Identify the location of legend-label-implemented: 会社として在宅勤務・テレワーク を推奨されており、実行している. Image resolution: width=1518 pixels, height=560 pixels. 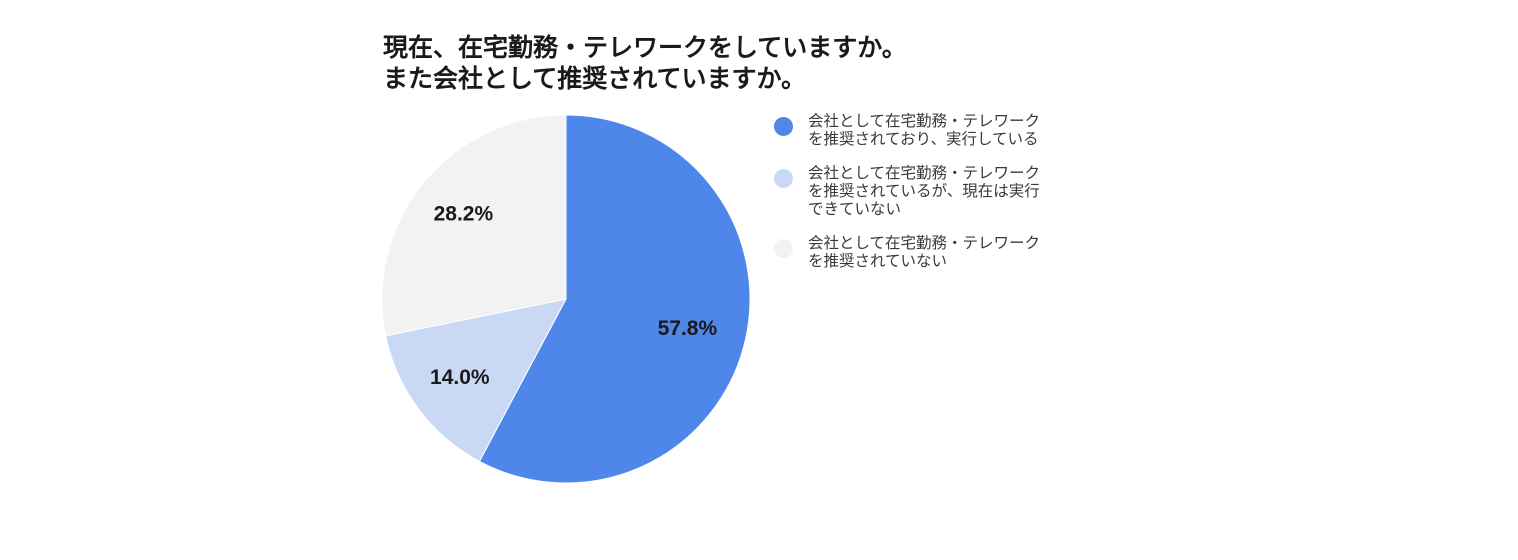
(981, 130).